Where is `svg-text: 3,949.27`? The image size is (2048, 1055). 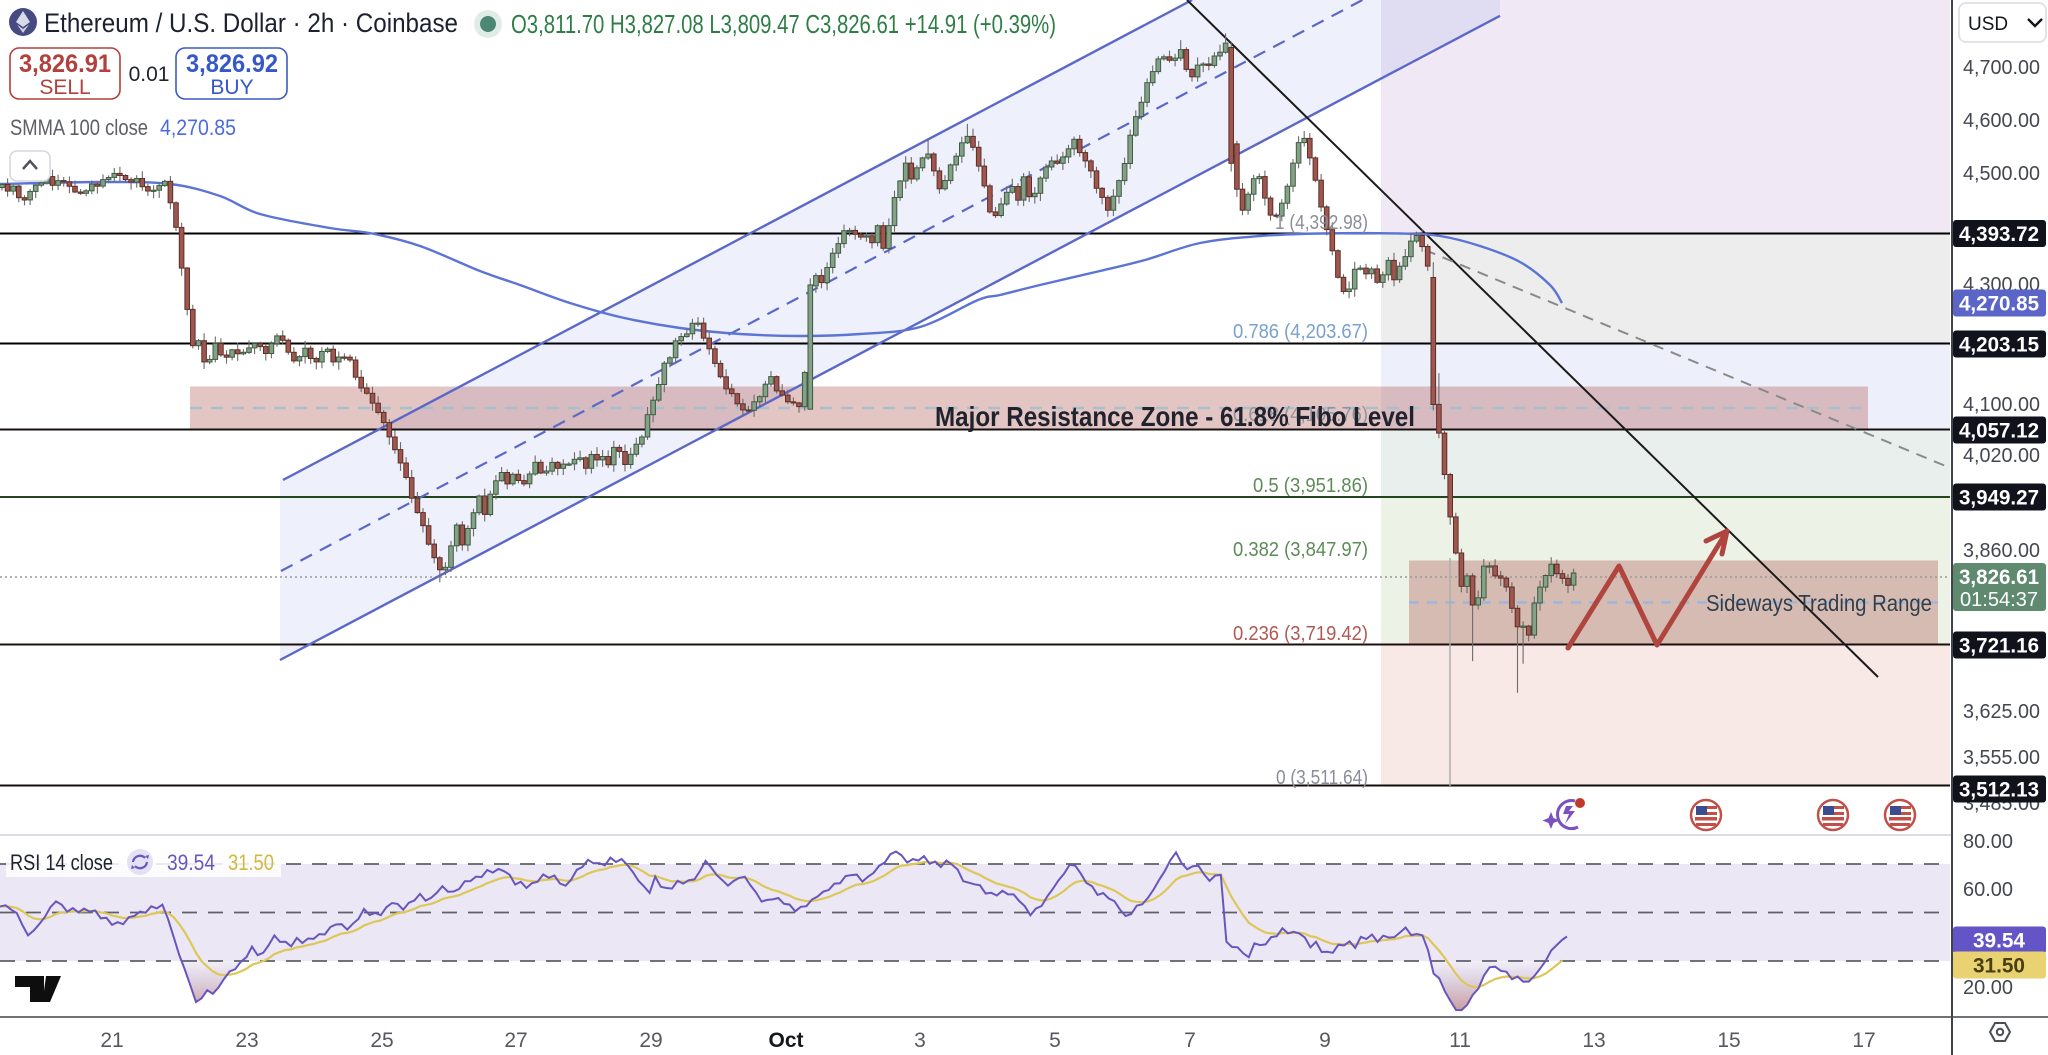
svg-text: 3,949.27 is located at coordinates (1999, 498).